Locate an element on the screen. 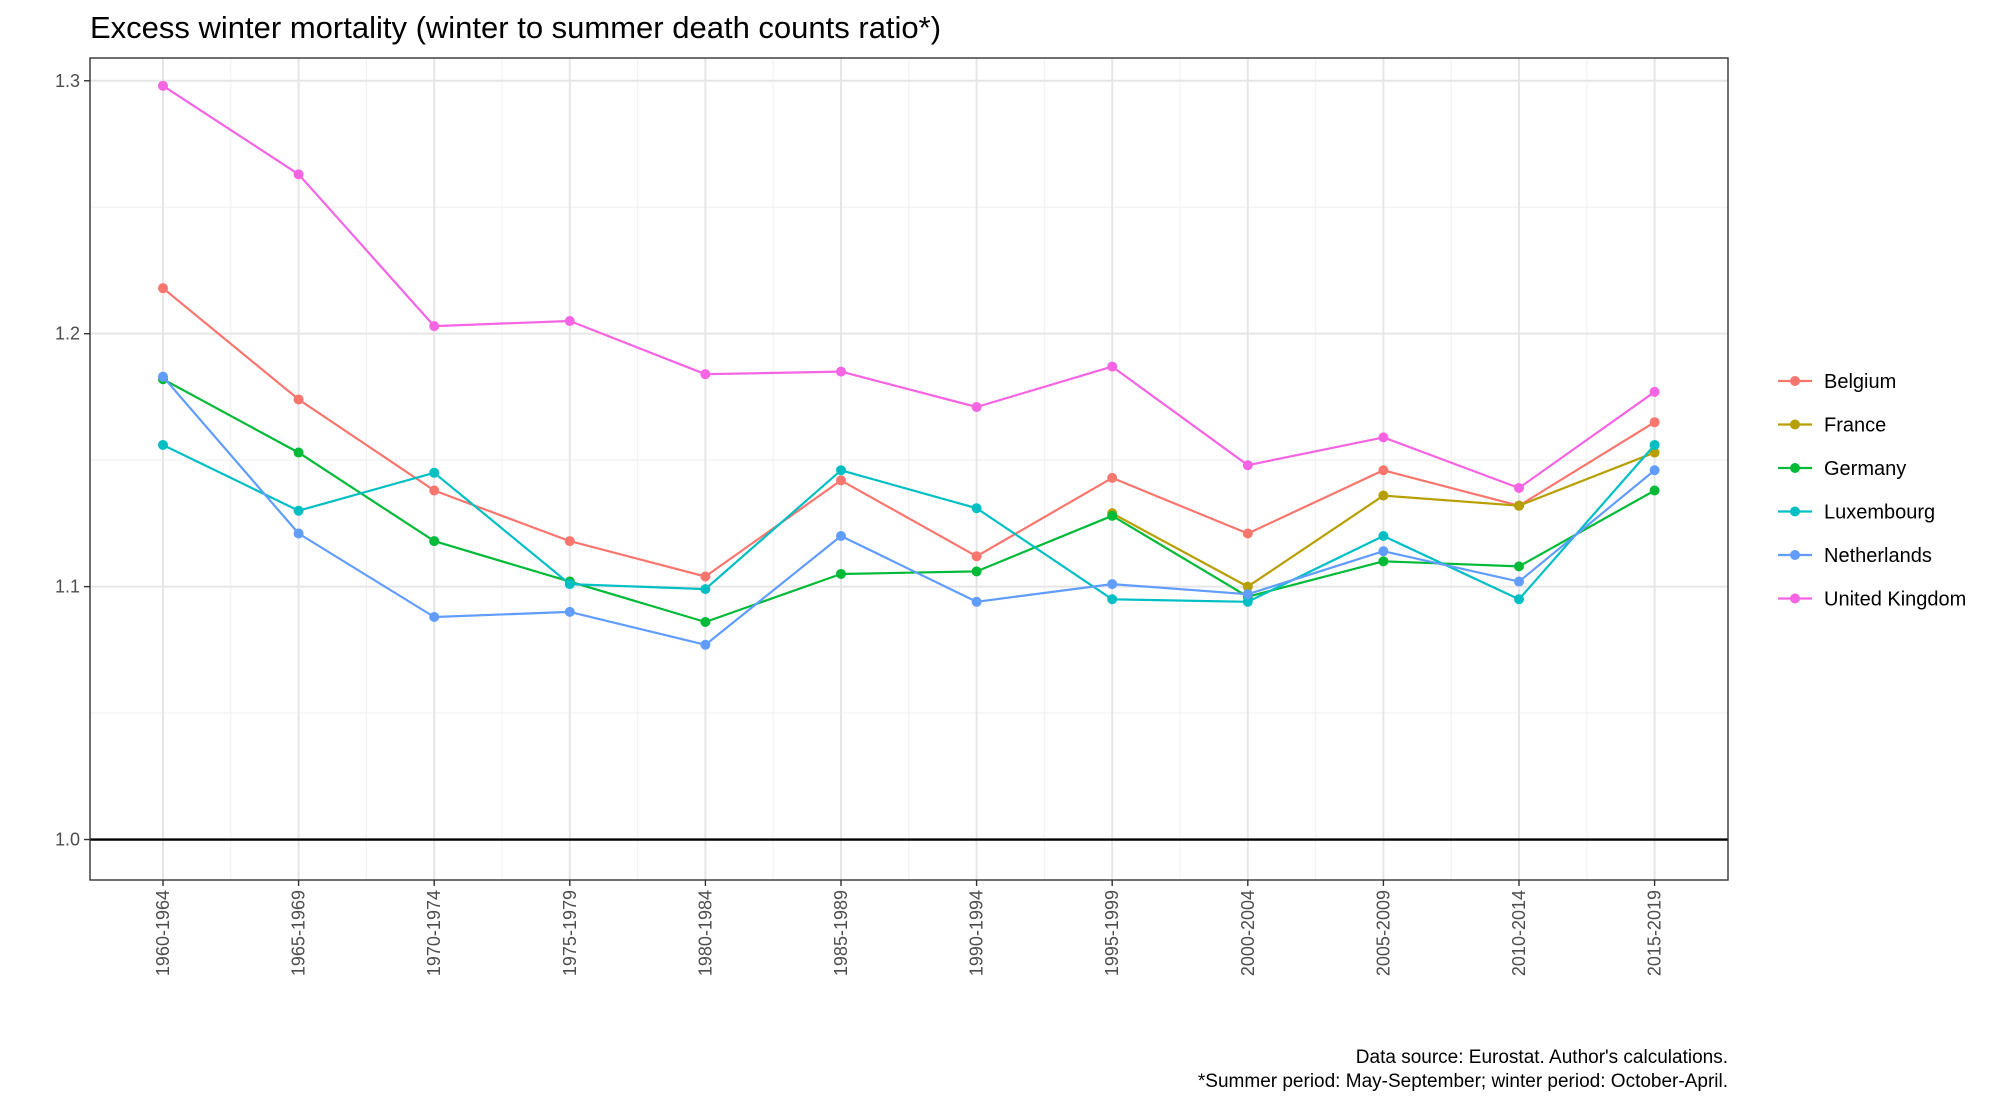  legend-item-france: France is located at coordinates (1832, 426).